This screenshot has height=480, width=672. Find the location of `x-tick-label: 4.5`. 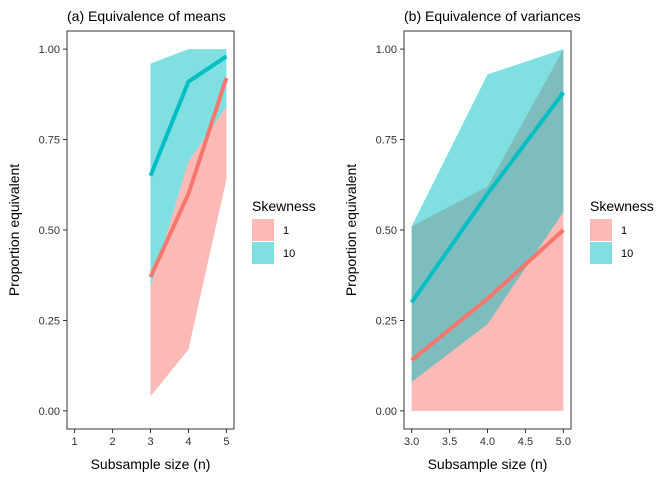

x-tick-label: 4.5 is located at coordinates (525, 442).